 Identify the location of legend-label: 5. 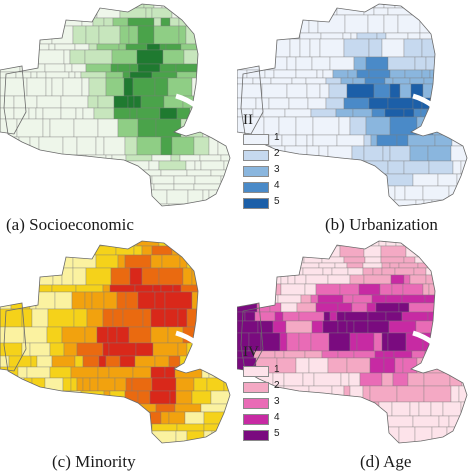
(277, 433).